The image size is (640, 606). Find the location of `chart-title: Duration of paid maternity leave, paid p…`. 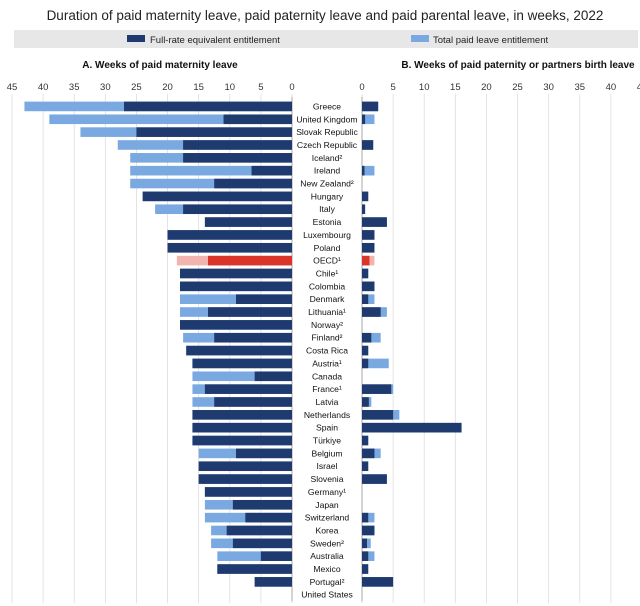

chart-title: Duration of paid maternity leave, paid p… is located at coordinates (325, 15).